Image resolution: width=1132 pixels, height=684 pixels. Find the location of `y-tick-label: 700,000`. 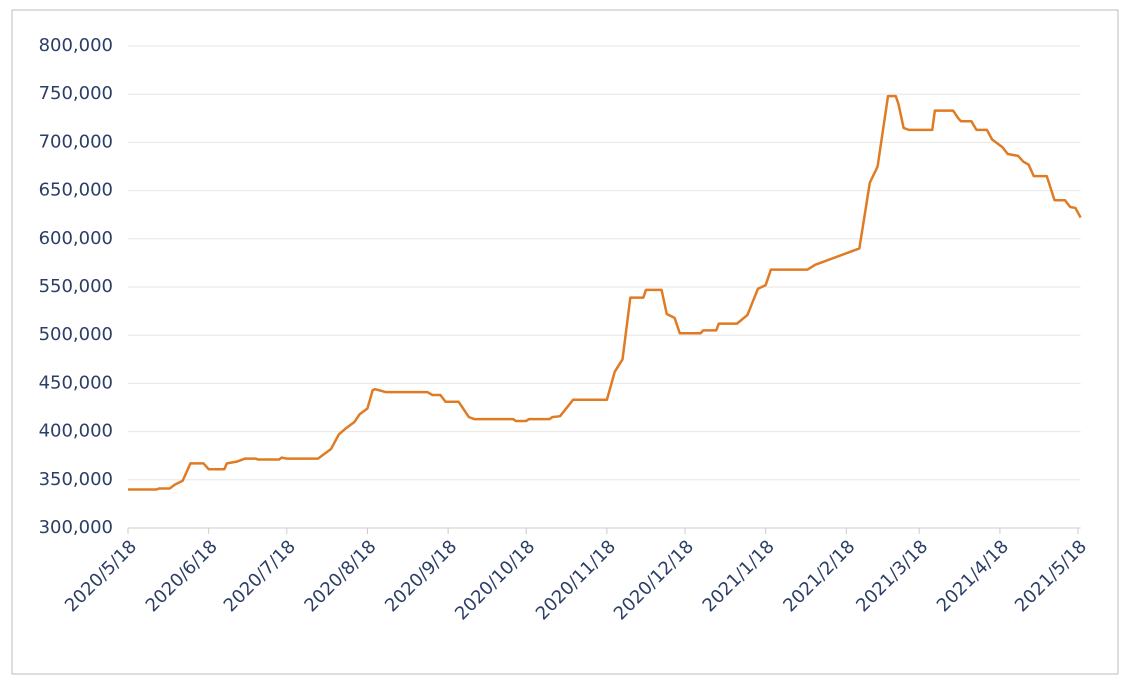

y-tick-label: 700,000 is located at coordinates (76, 141).